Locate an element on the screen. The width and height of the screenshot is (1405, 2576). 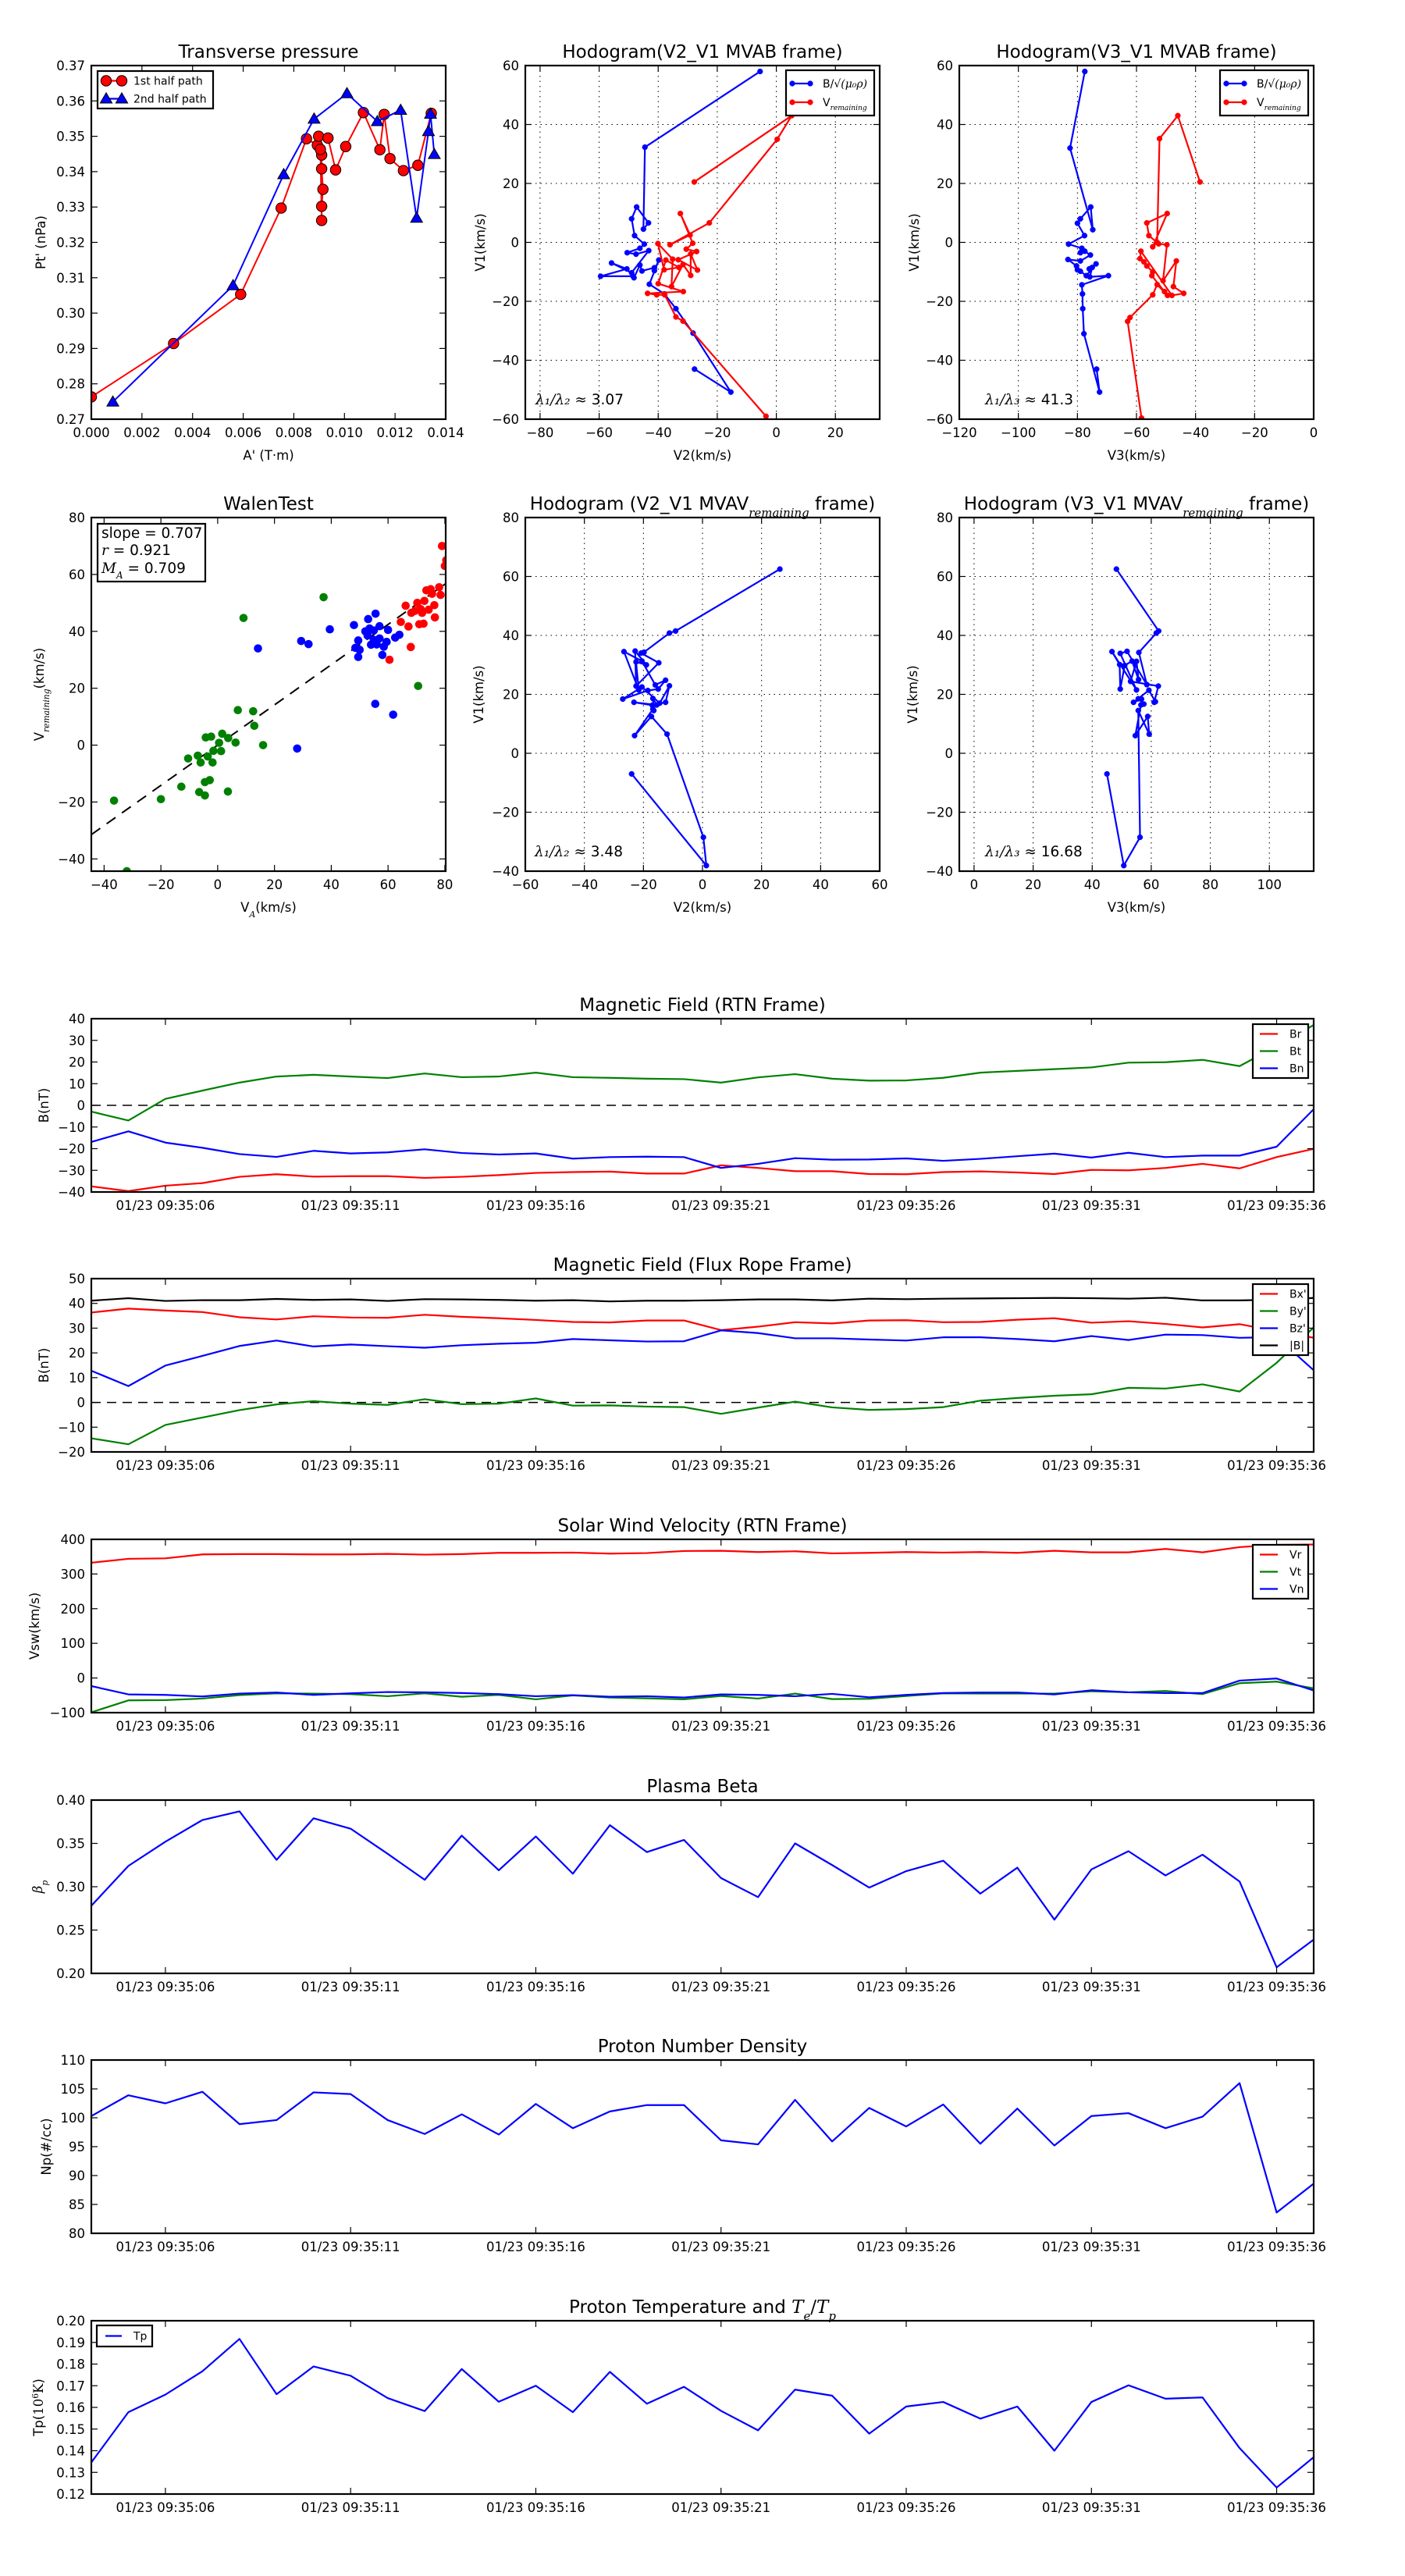
legend-box is located at coordinates (1264, 93).